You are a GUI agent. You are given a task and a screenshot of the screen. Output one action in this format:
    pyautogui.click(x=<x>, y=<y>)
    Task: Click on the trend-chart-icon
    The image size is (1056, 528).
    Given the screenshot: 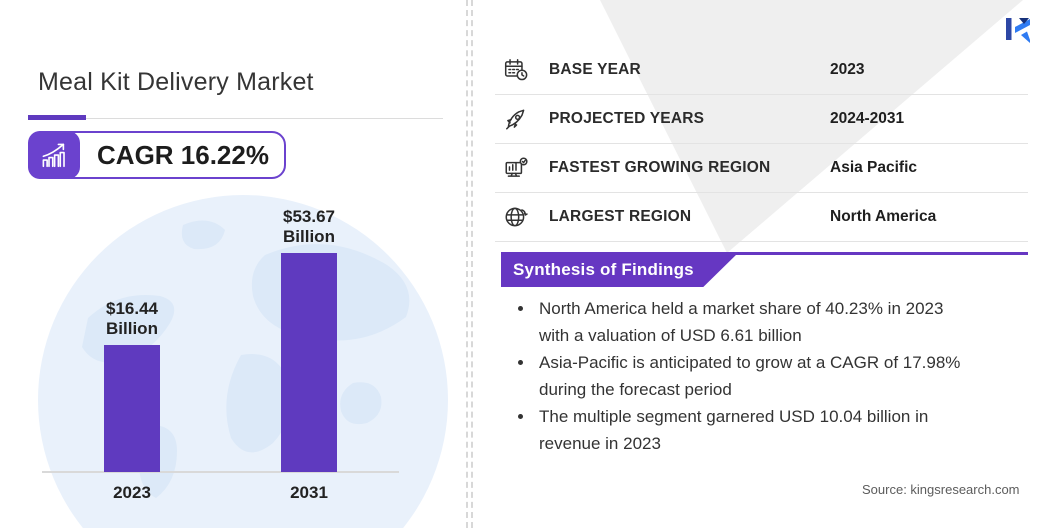 What is the action you would take?
    pyautogui.click(x=53, y=155)
    